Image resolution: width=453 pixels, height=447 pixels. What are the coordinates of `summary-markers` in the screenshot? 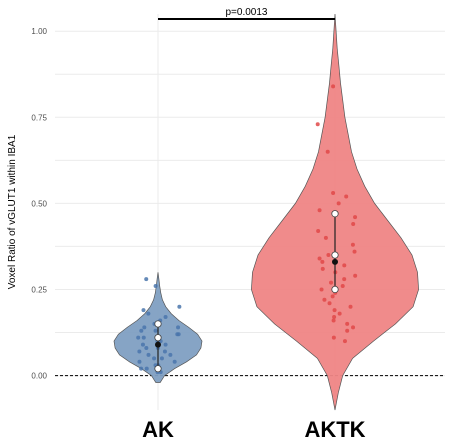 It's located at (246, 291).